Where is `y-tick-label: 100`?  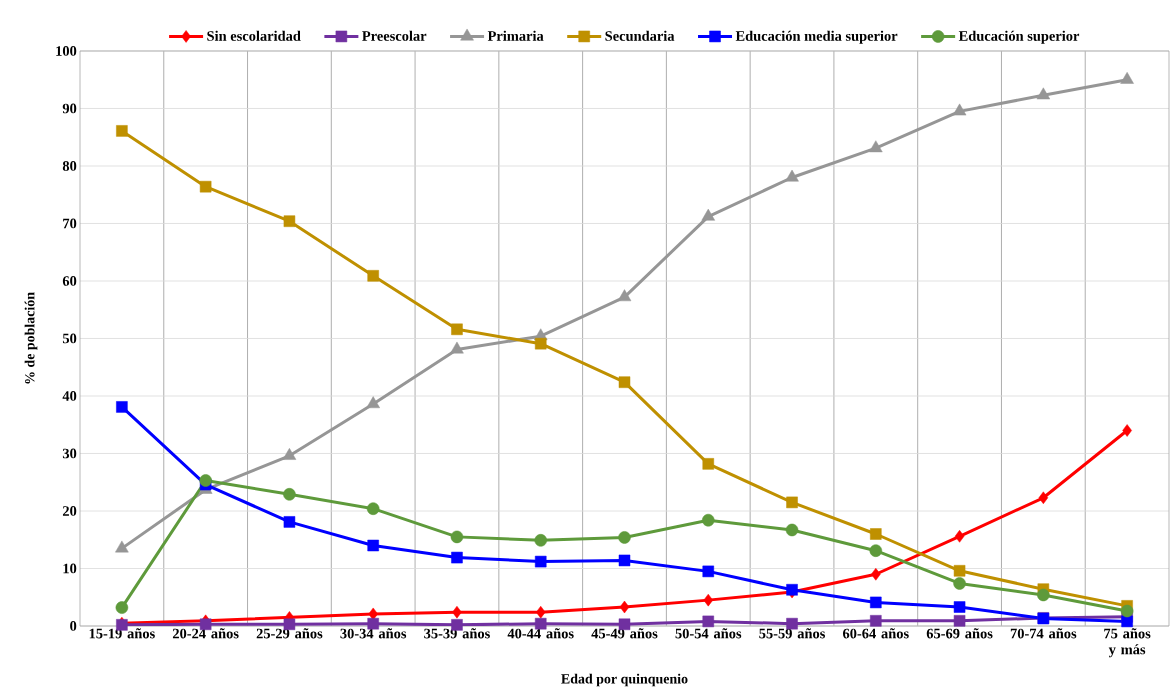
y-tick-label: 100 is located at coordinates (66, 51).